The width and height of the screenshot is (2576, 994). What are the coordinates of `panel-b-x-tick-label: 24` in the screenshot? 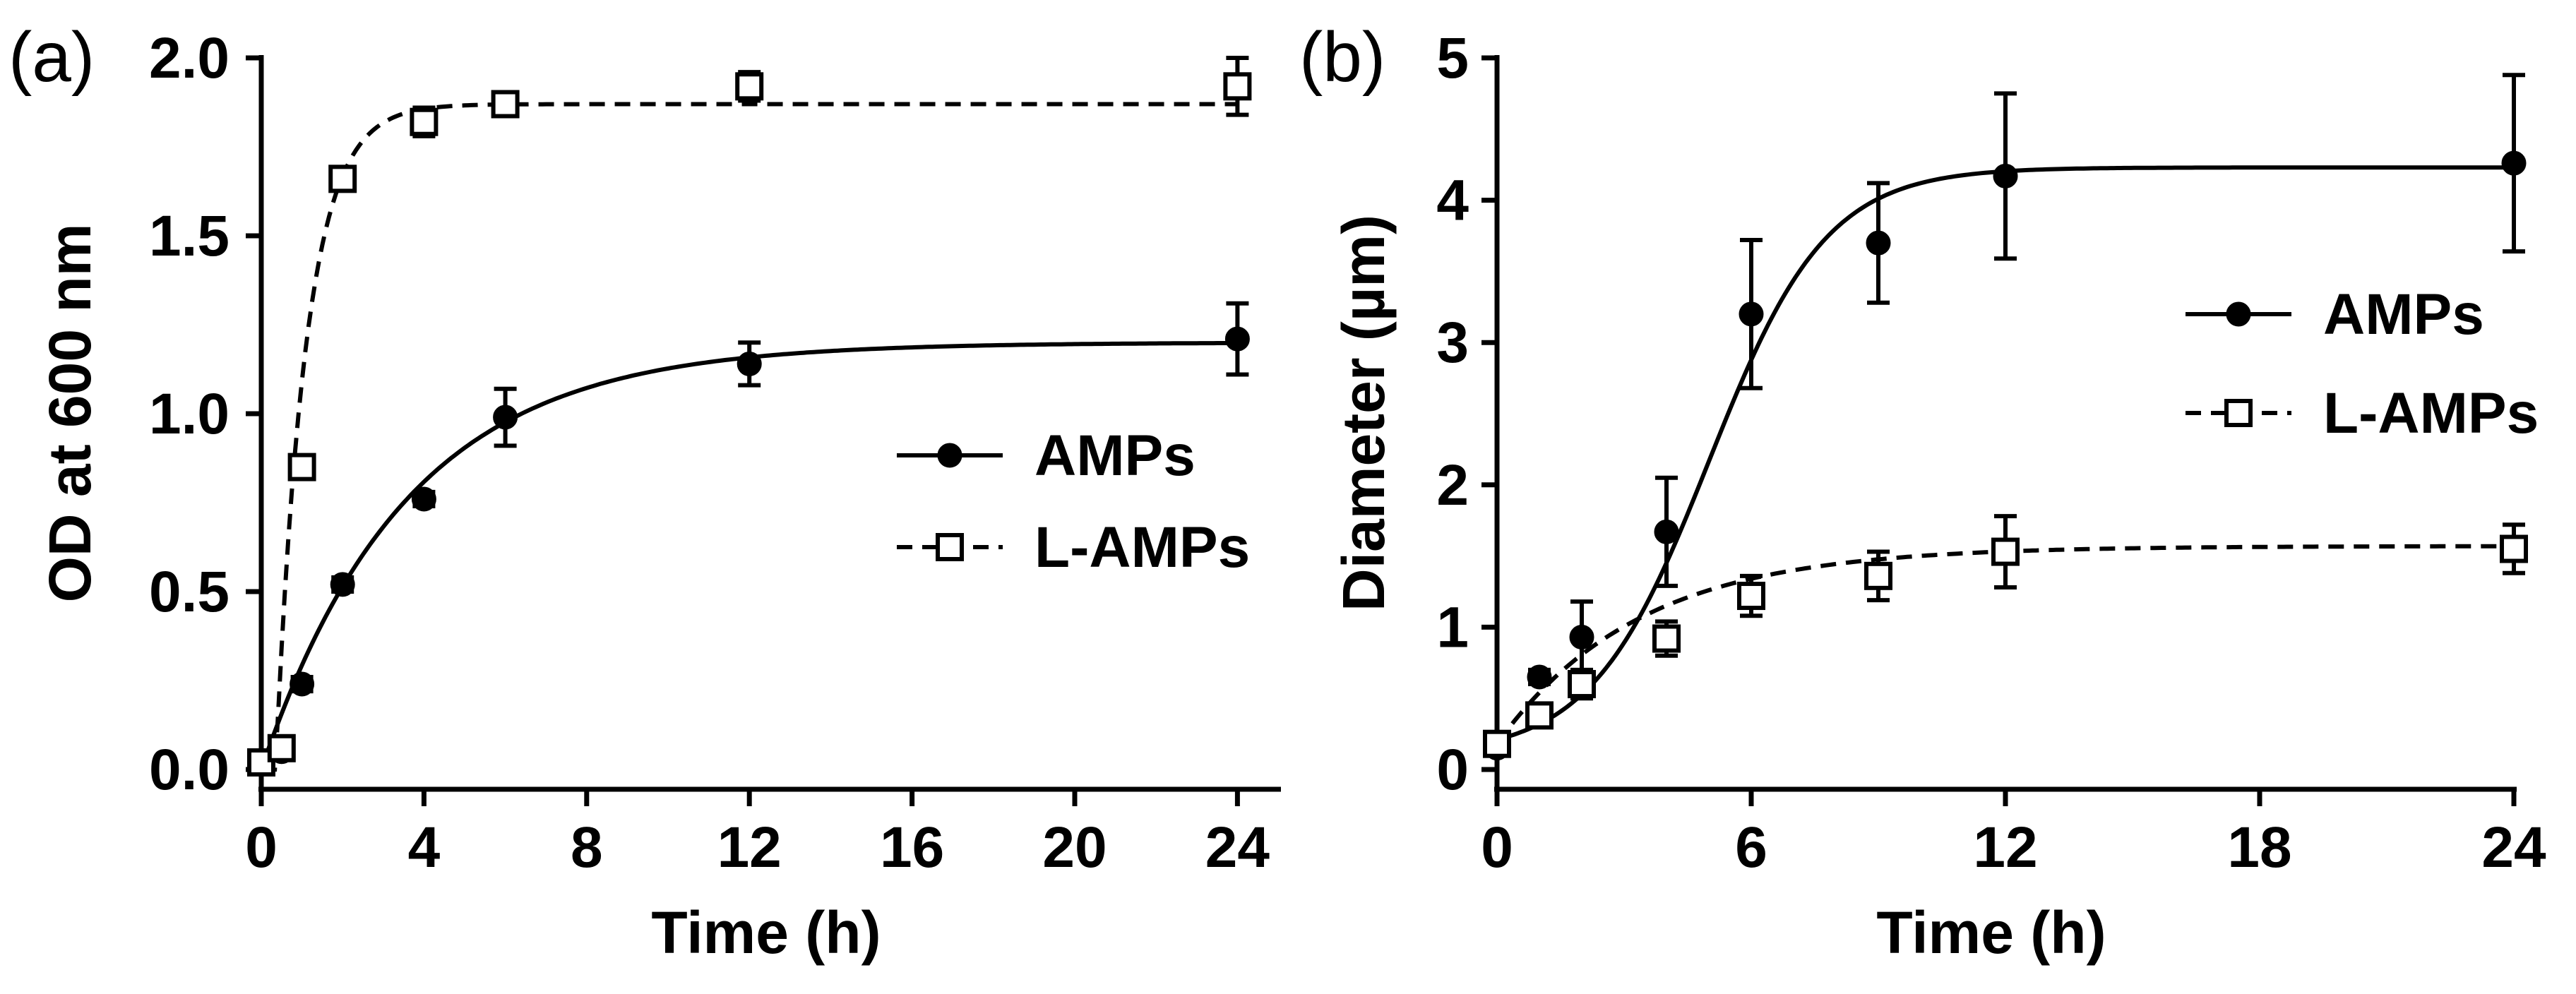 It's located at (2513, 847).